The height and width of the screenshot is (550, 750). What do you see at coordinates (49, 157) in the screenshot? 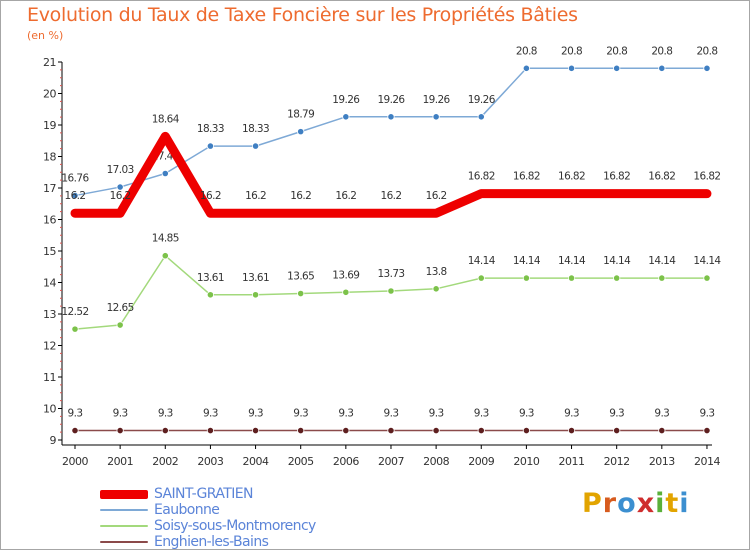
I see `y-tick-label: 18` at bounding box center [49, 157].